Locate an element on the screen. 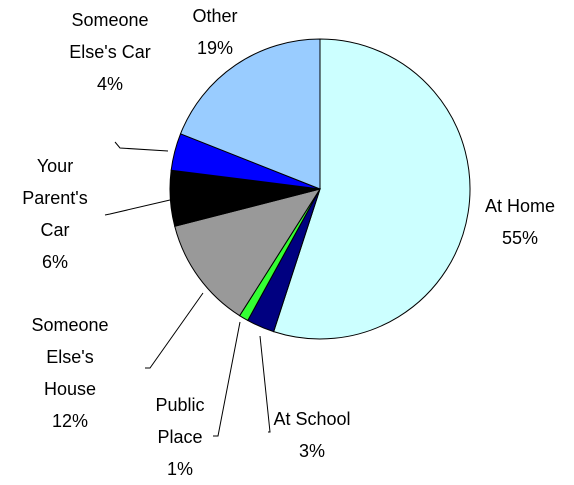 The image size is (574, 485). slice-label: Someone Else's House 12% is located at coordinates (70, 373).